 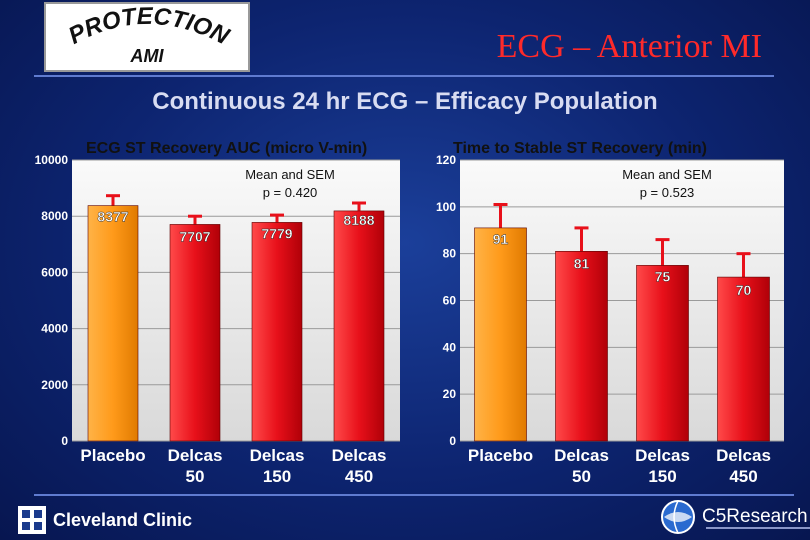 I want to click on protection-ami-logo-art: PROTECTION AMI, so click(x=149, y=34).